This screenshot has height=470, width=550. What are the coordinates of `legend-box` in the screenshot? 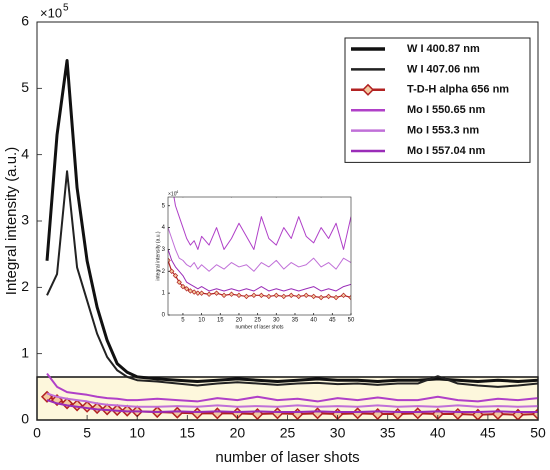 It's located at (437, 100).